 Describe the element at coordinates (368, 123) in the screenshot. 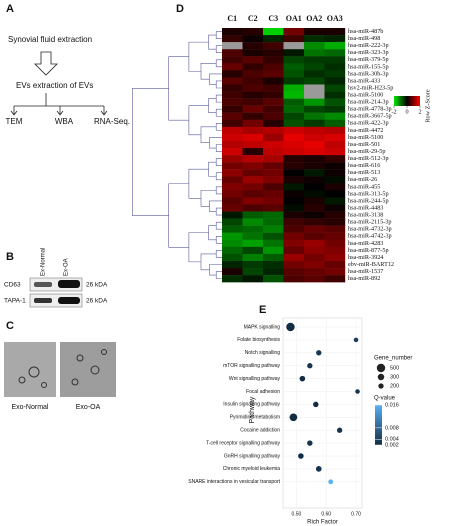

I see `row-label: hsa-miR-422-3p` at that location.